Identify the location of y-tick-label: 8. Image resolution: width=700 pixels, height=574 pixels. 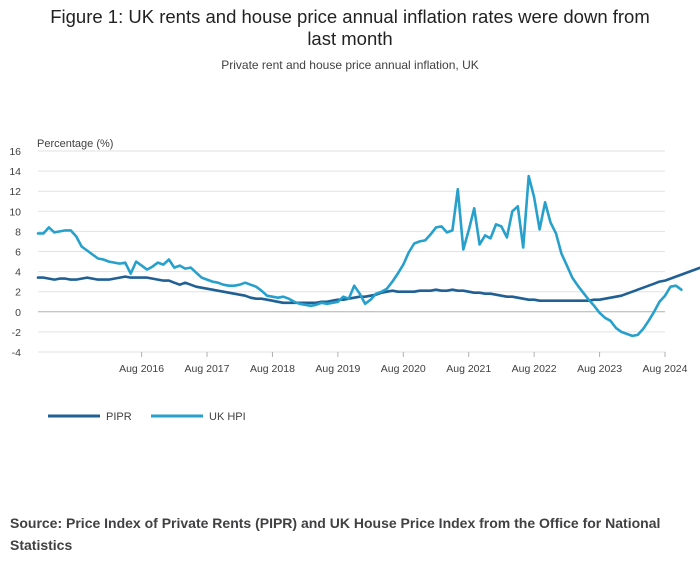
(18, 232).